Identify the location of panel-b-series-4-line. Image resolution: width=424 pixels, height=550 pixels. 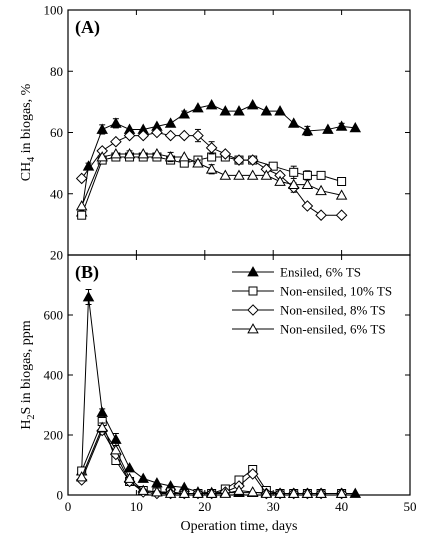
(211, 460).